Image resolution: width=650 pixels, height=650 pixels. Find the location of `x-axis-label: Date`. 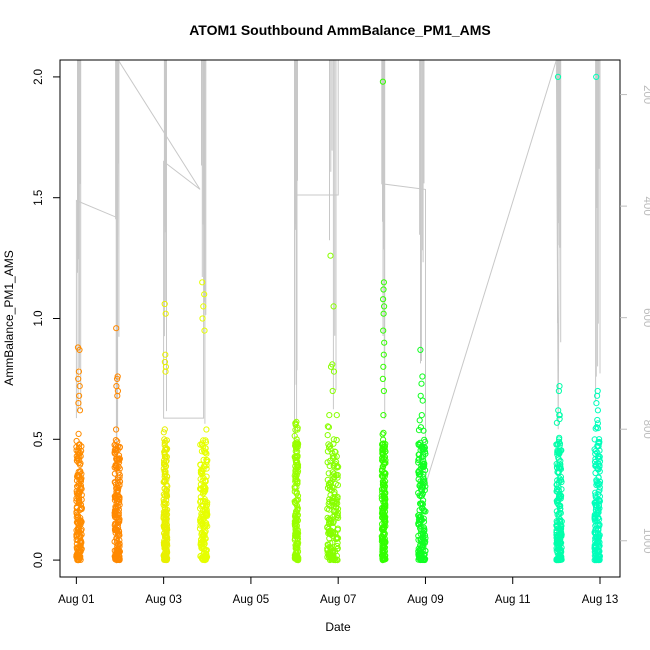

x-axis-label: Date is located at coordinates (338, 627).